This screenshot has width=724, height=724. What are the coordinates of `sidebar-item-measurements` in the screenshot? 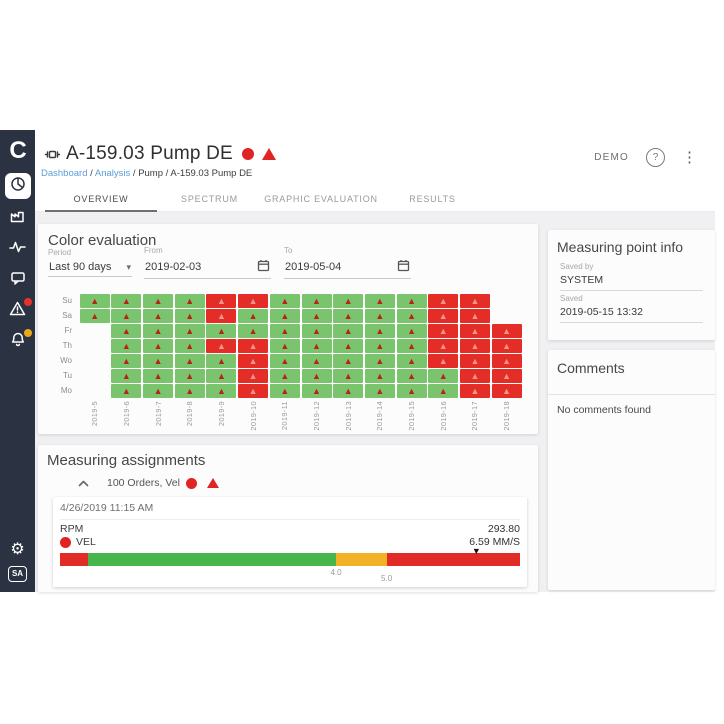 It's located at (18, 249).